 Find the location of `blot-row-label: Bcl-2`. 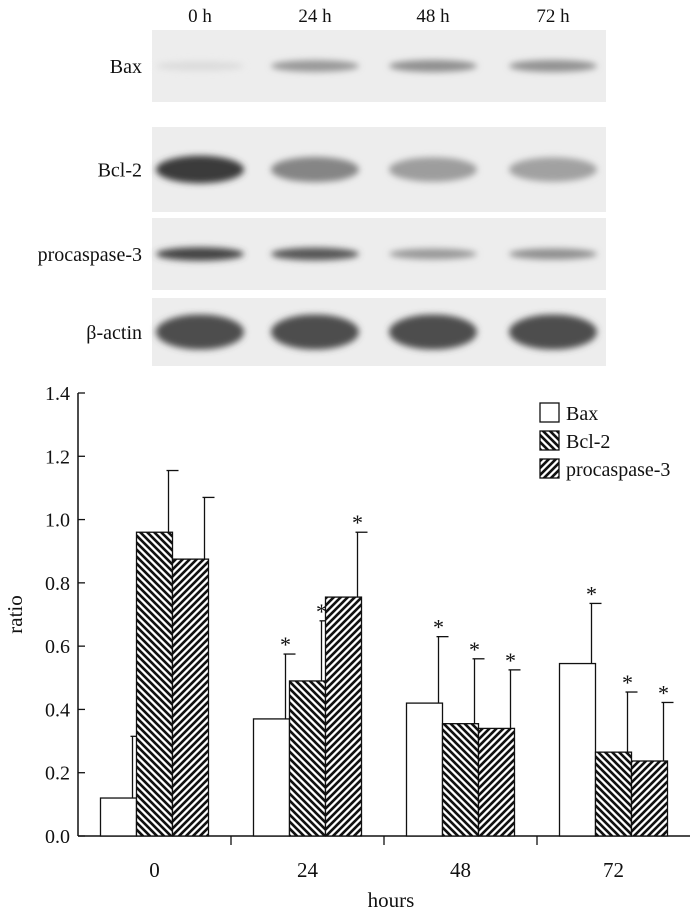

blot-row-label: Bcl-2 is located at coordinates (120, 171).